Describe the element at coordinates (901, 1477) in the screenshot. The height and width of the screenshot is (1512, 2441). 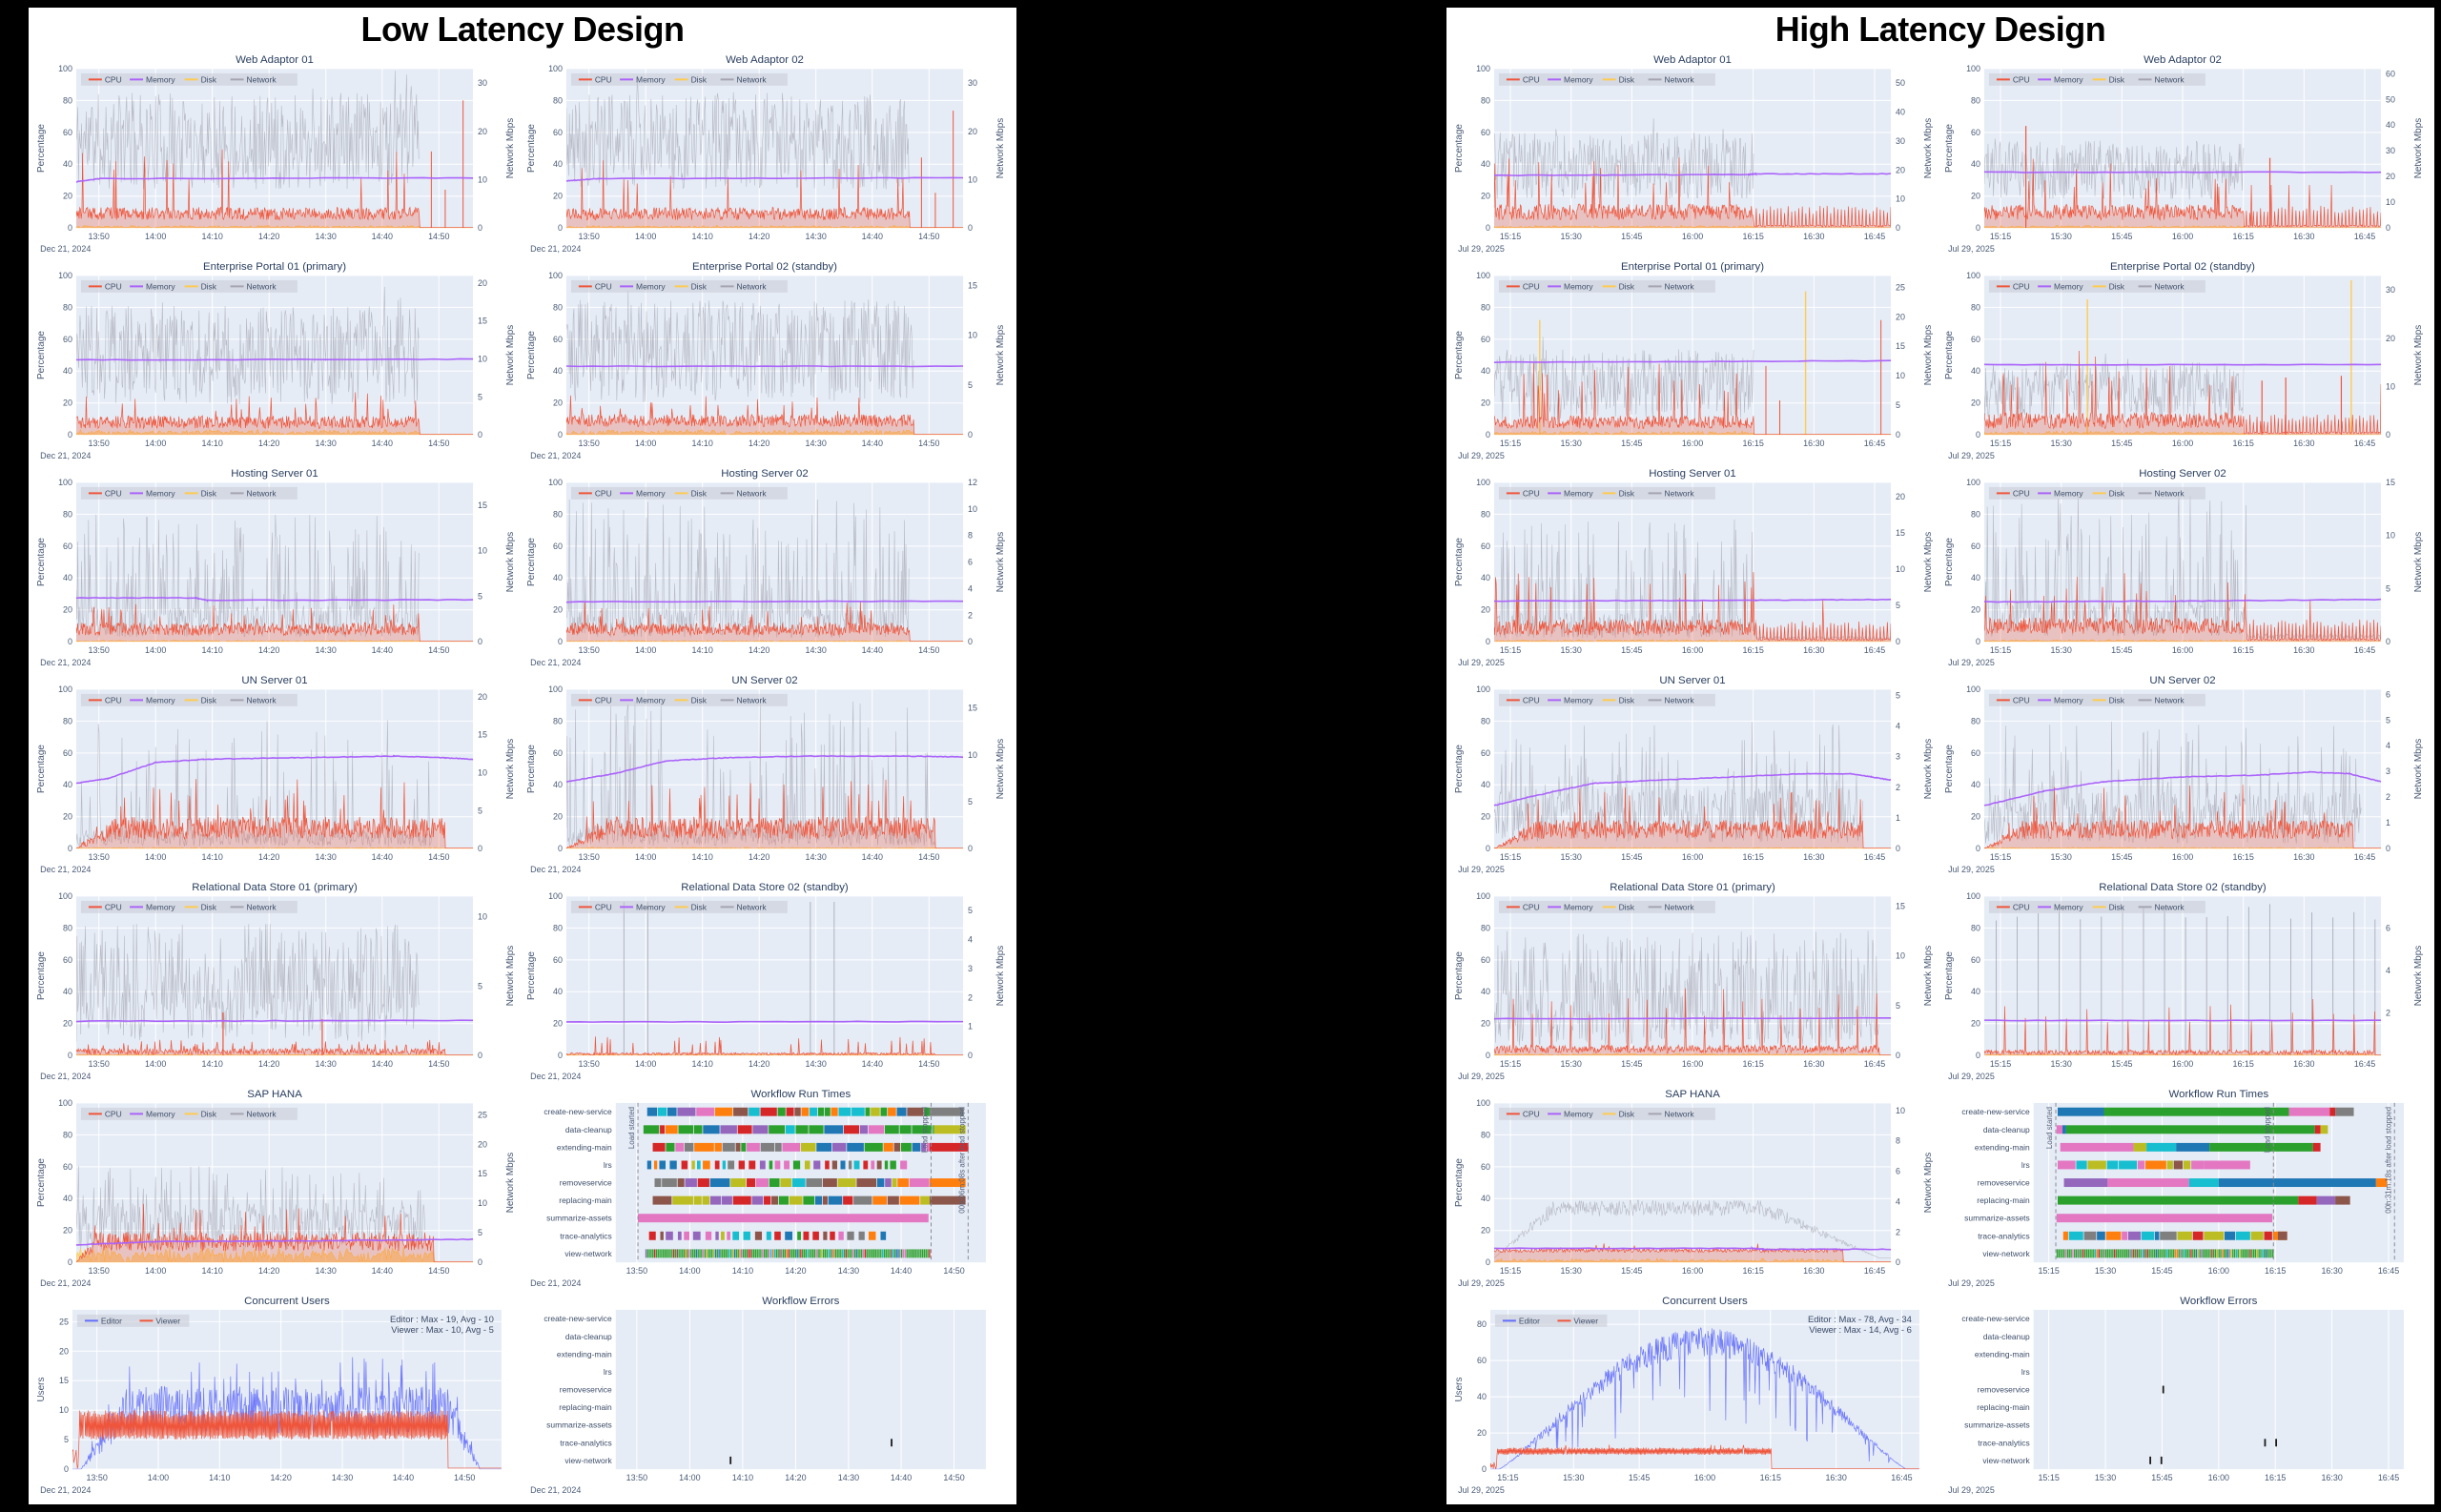
I see `svg-text: 14:40` at that location.